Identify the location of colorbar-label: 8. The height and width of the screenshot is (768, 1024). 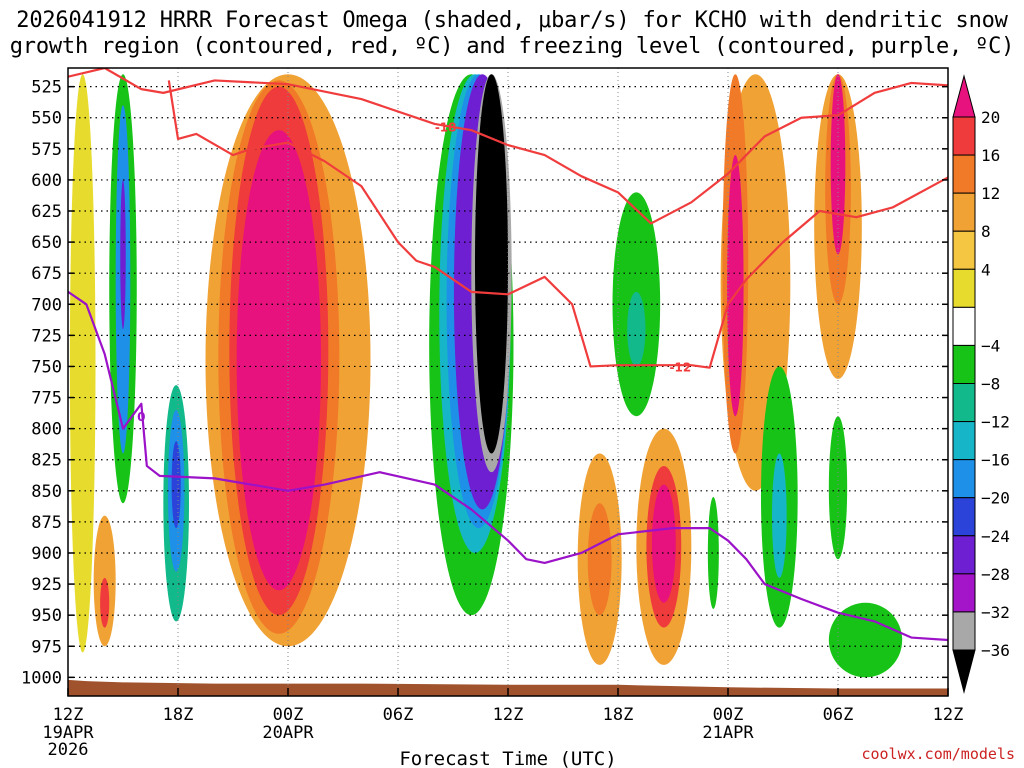
(986, 231).